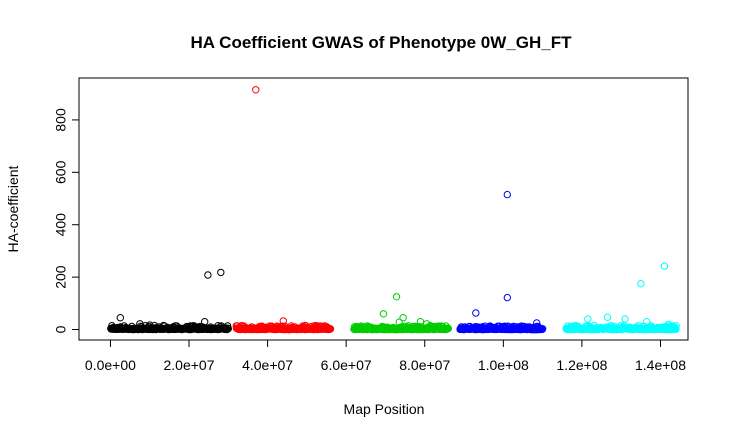 The height and width of the screenshot is (438, 730). Describe the element at coordinates (61, 329) in the screenshot. I see `y-tick-label: 0` at that location.